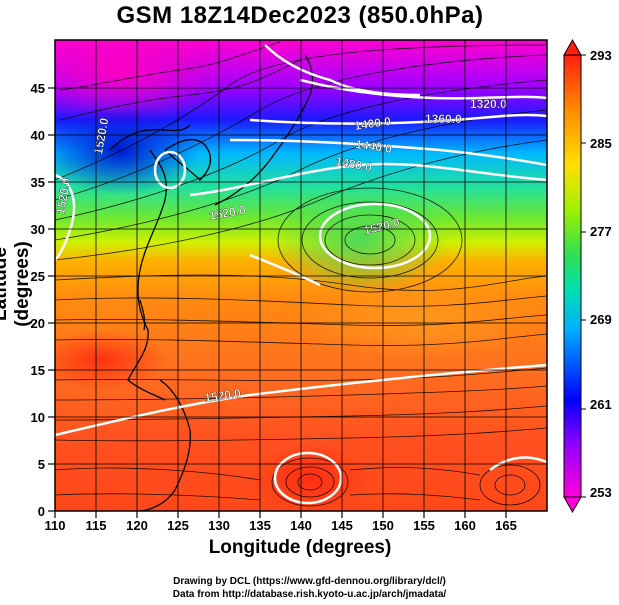 The image size is (619, 605). What do you see at coordinates (178, 525) in the screenshot?
I see `x-tick-label: 125` at bounding box center [178, 525].